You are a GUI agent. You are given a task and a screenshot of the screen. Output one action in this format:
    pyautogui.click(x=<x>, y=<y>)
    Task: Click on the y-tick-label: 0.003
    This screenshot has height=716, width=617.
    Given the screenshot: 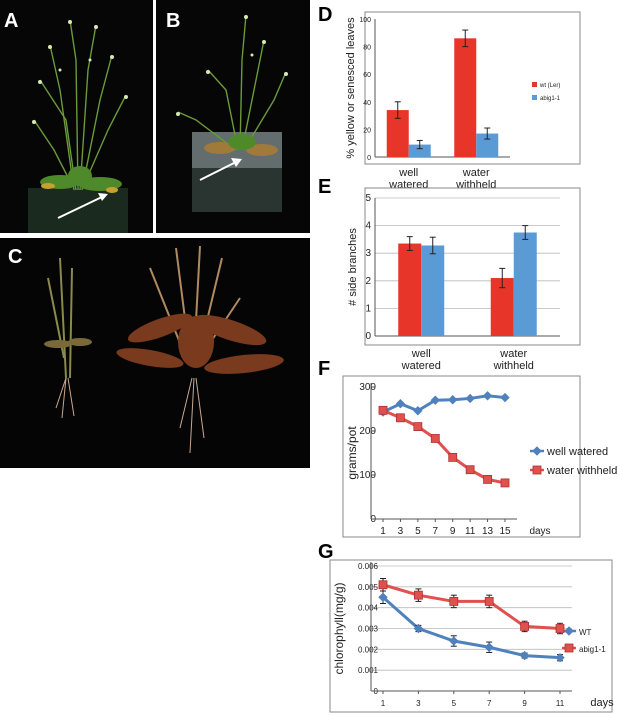 What is the action you would take?
    pyautogui.click(x=368, y=629)
    